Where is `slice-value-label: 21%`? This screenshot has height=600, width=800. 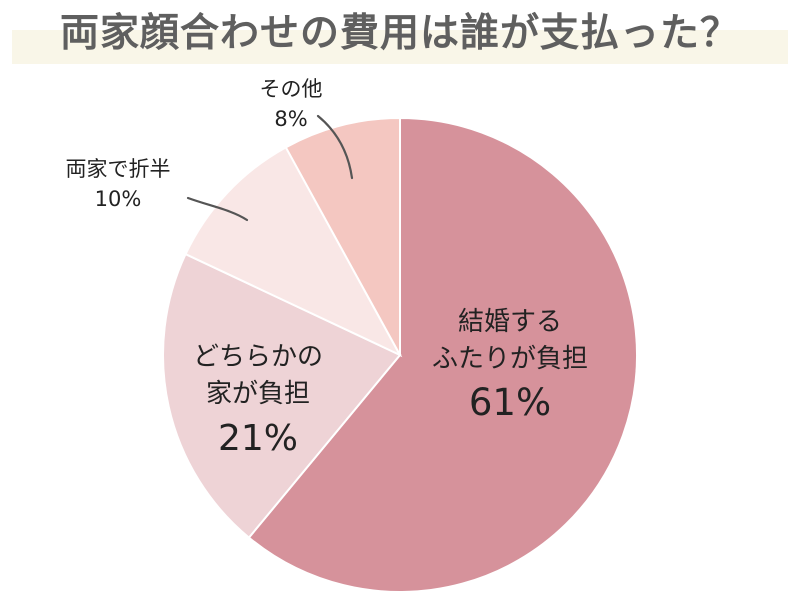 slice-value-label: 21% is located at coordinates (258, 438).